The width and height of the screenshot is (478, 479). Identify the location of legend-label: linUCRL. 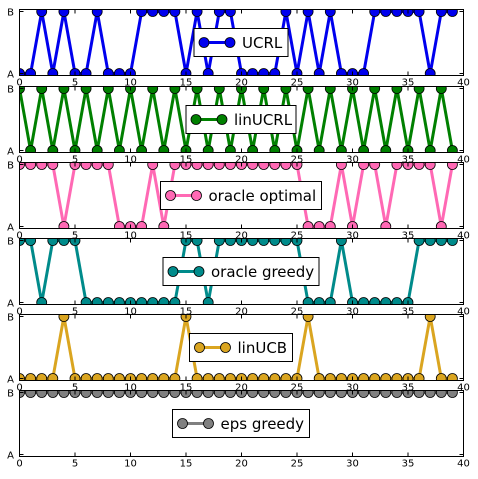
(263, 120).